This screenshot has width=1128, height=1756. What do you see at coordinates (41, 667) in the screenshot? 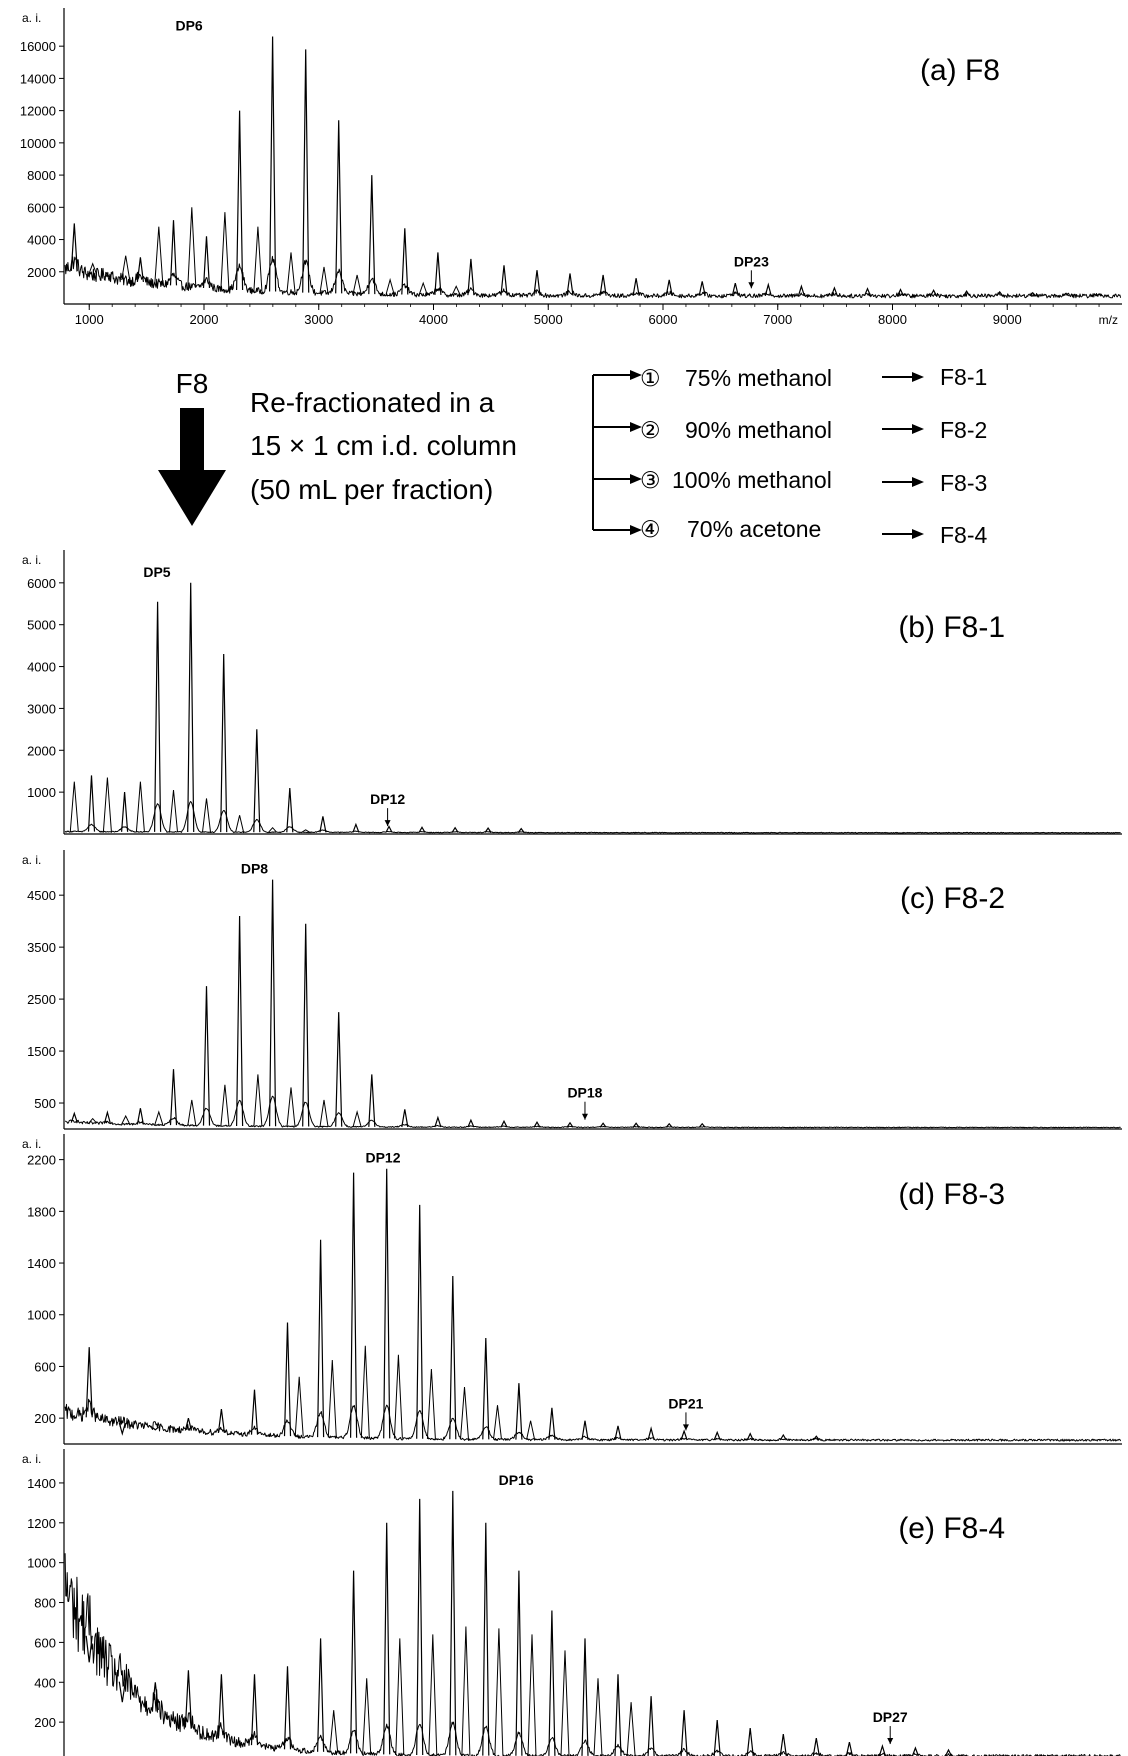
I see `y-tick-label: 4000` at bounding box center [41, 667].